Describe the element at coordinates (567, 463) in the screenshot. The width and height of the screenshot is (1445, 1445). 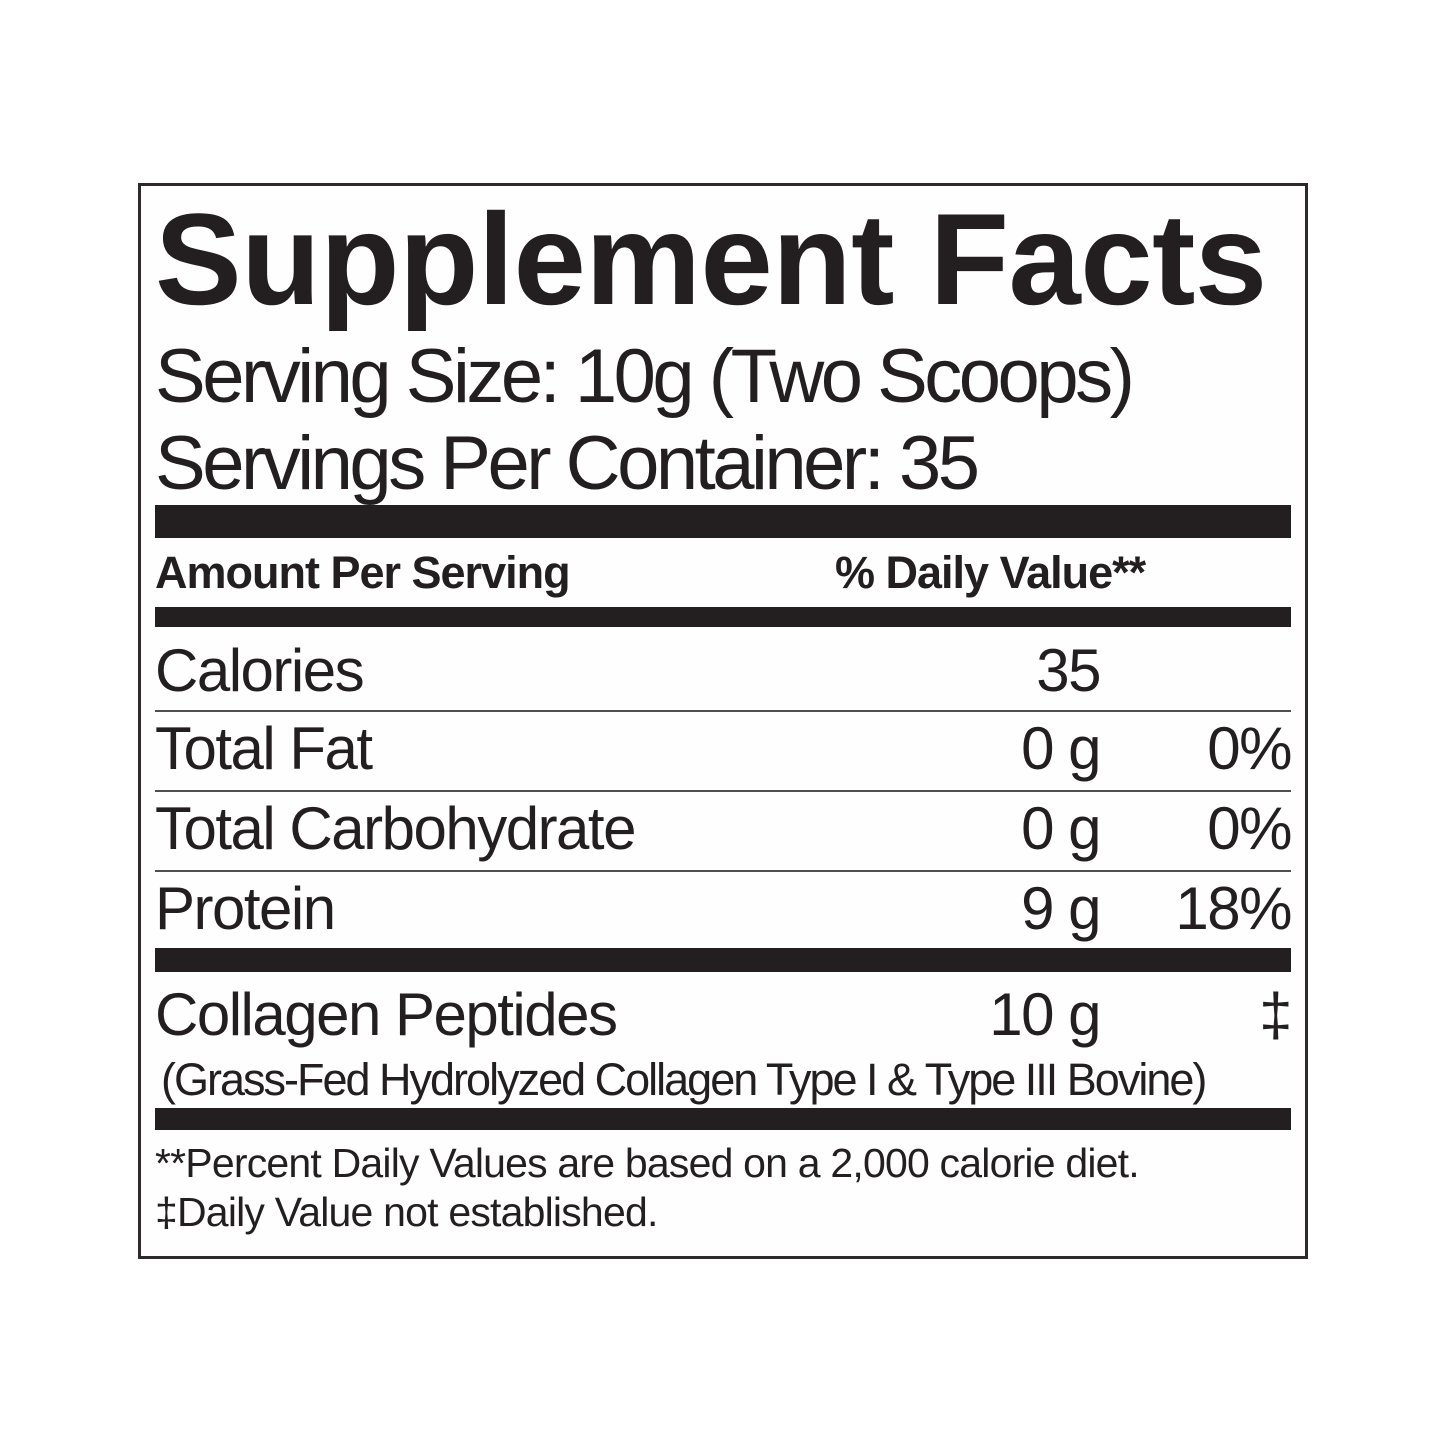
I see `servings-per-container-line: Servings Per Container: 35` at that location.